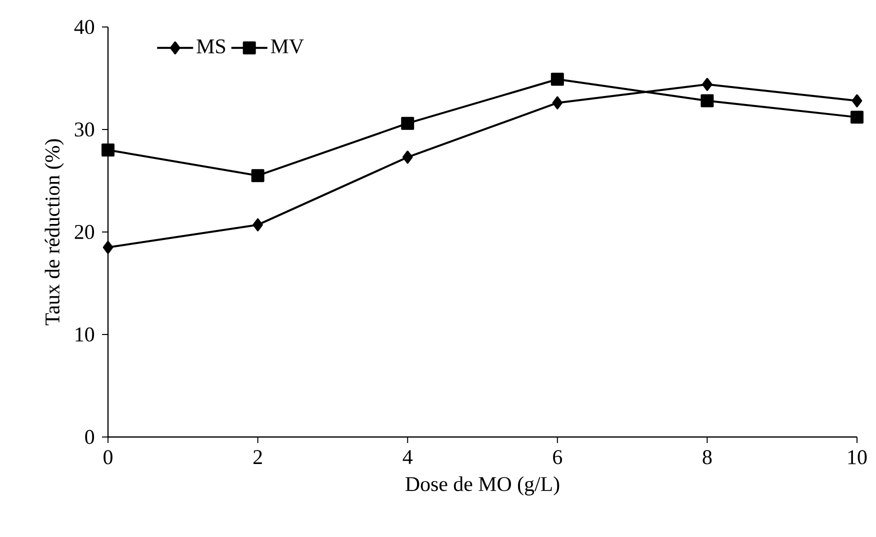  I want to click on x-axis-title: Dose de MO (g/L), so click(483, 486).